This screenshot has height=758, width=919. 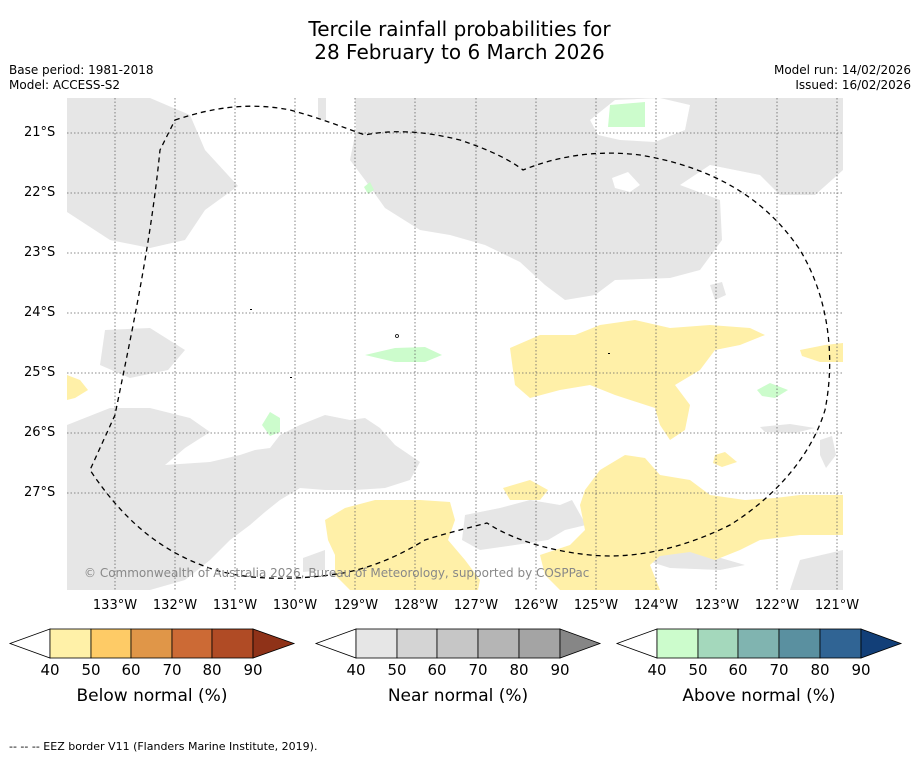 What do you see at coordinates (842, 70) in the screenshot?
I see `model-run: Model run: 14/02/2026` at bounding box center [842, 70].